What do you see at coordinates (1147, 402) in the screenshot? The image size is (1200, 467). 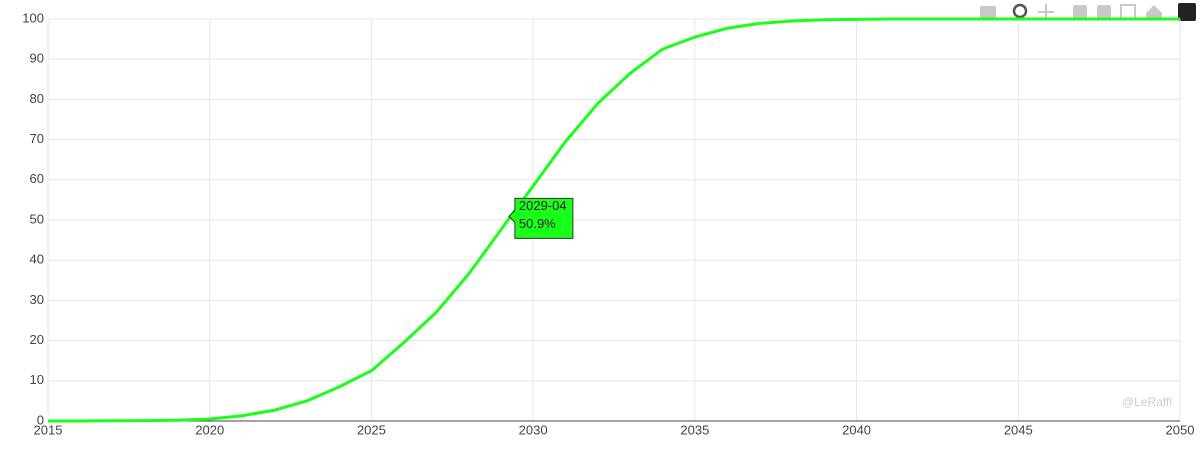 I see `watermark: @LeRaffl` at bounding box center [1147, 402].